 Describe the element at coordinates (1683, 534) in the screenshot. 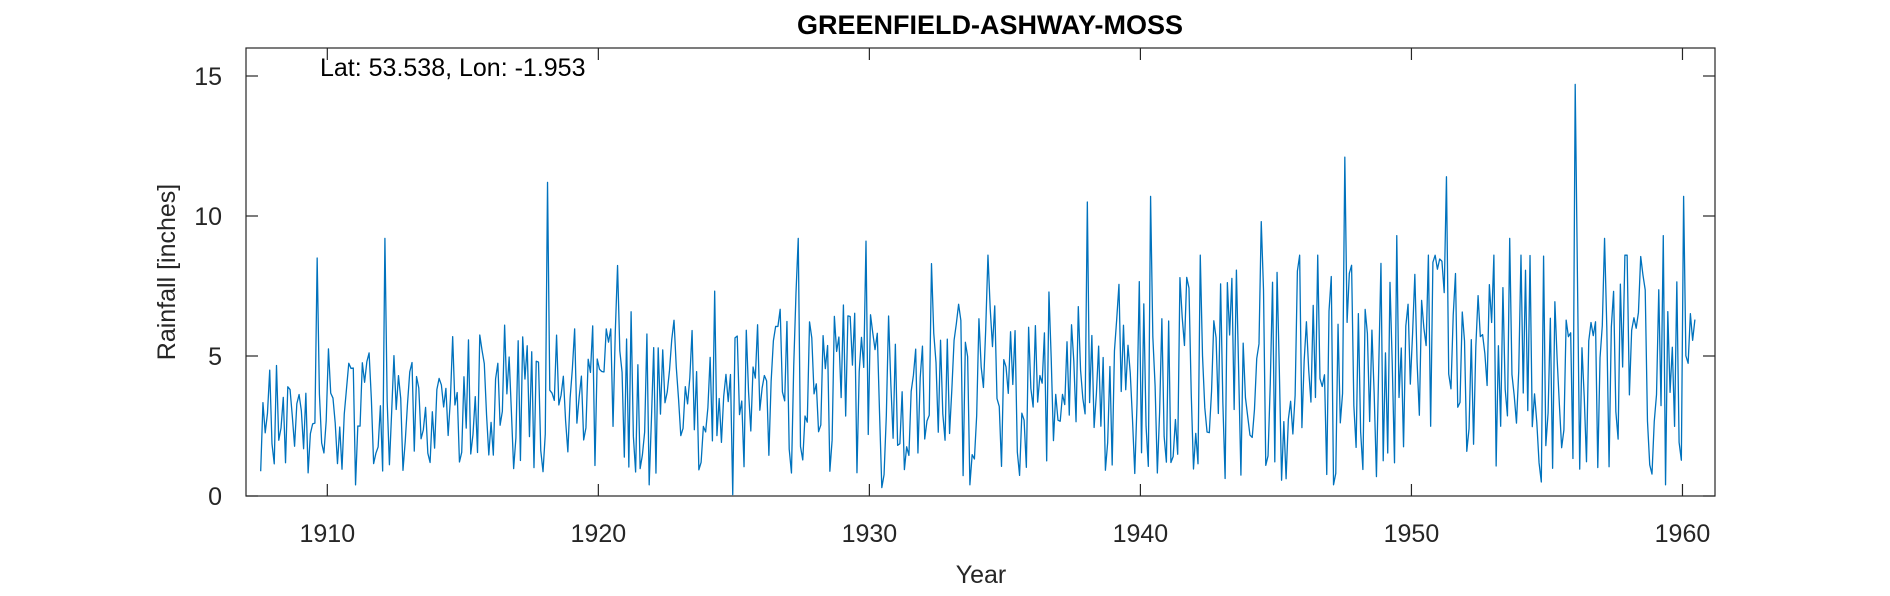

I see `x-tick-label-1960: 1960` at that location.